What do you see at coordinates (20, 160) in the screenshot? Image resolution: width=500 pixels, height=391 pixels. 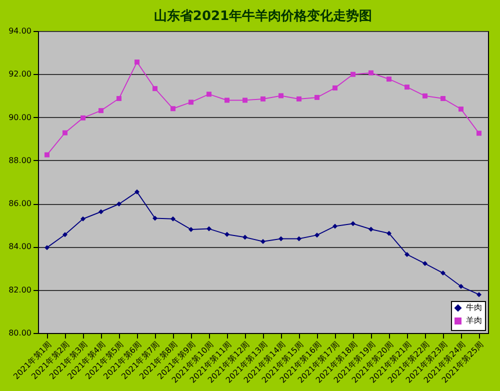 I see `y-tick-label: 88.00` at bounding box center [20, 160].